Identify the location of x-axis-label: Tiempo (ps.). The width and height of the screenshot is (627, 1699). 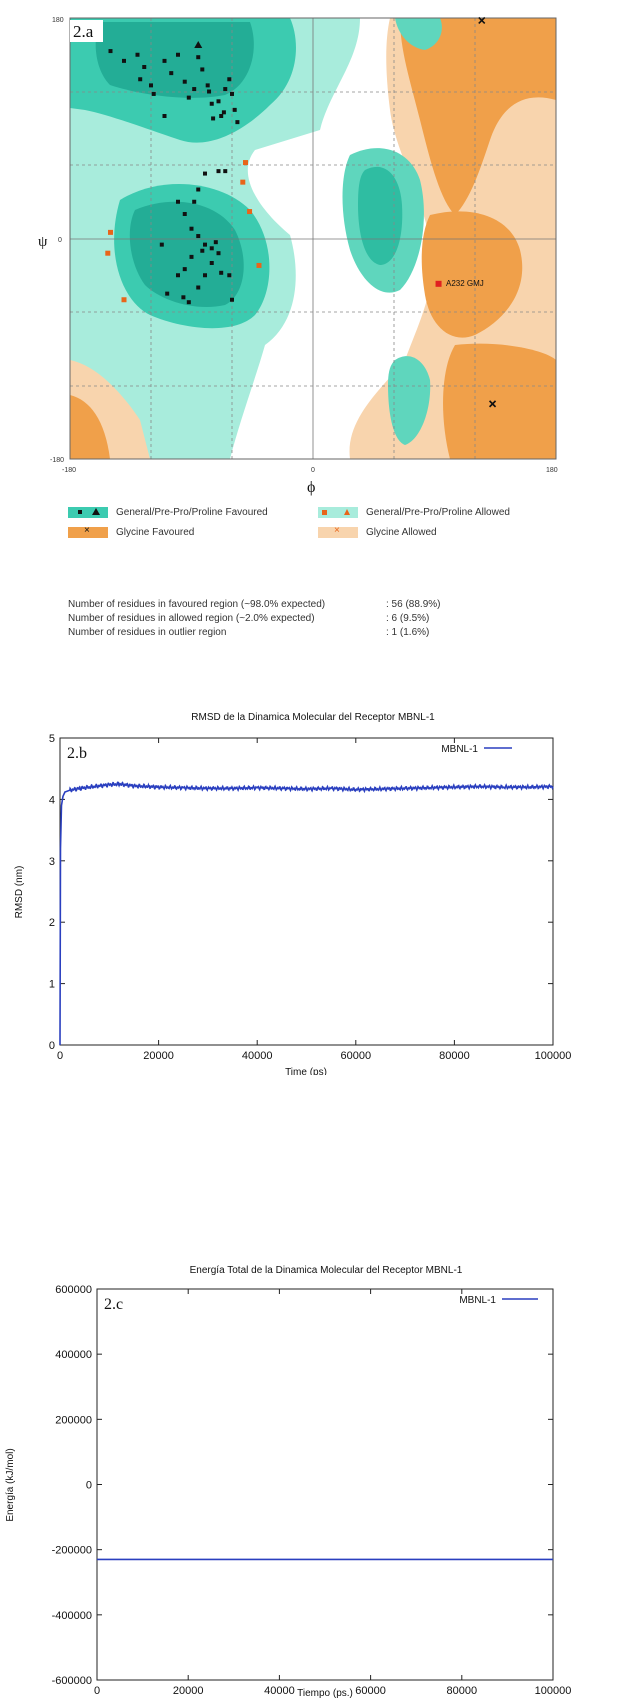
(325, 1693).